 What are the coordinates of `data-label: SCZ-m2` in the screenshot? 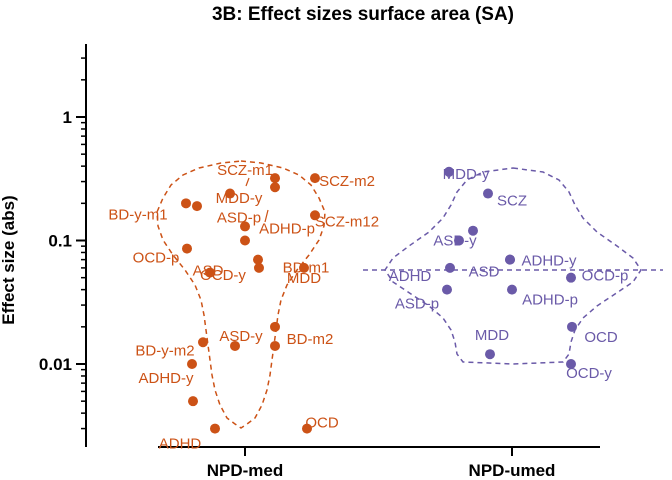 It's located at (347, 181).